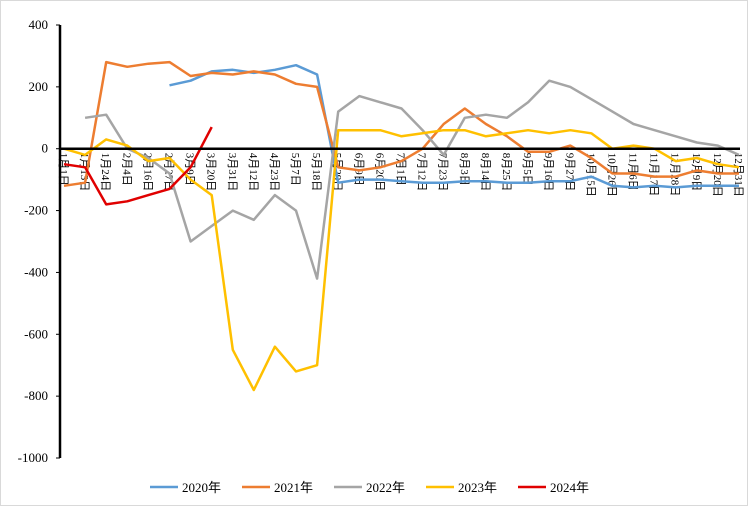 The height and width of the screenshot is (506, 748). I want to click on x-tick-label: 4月12日, so click(253, 172).